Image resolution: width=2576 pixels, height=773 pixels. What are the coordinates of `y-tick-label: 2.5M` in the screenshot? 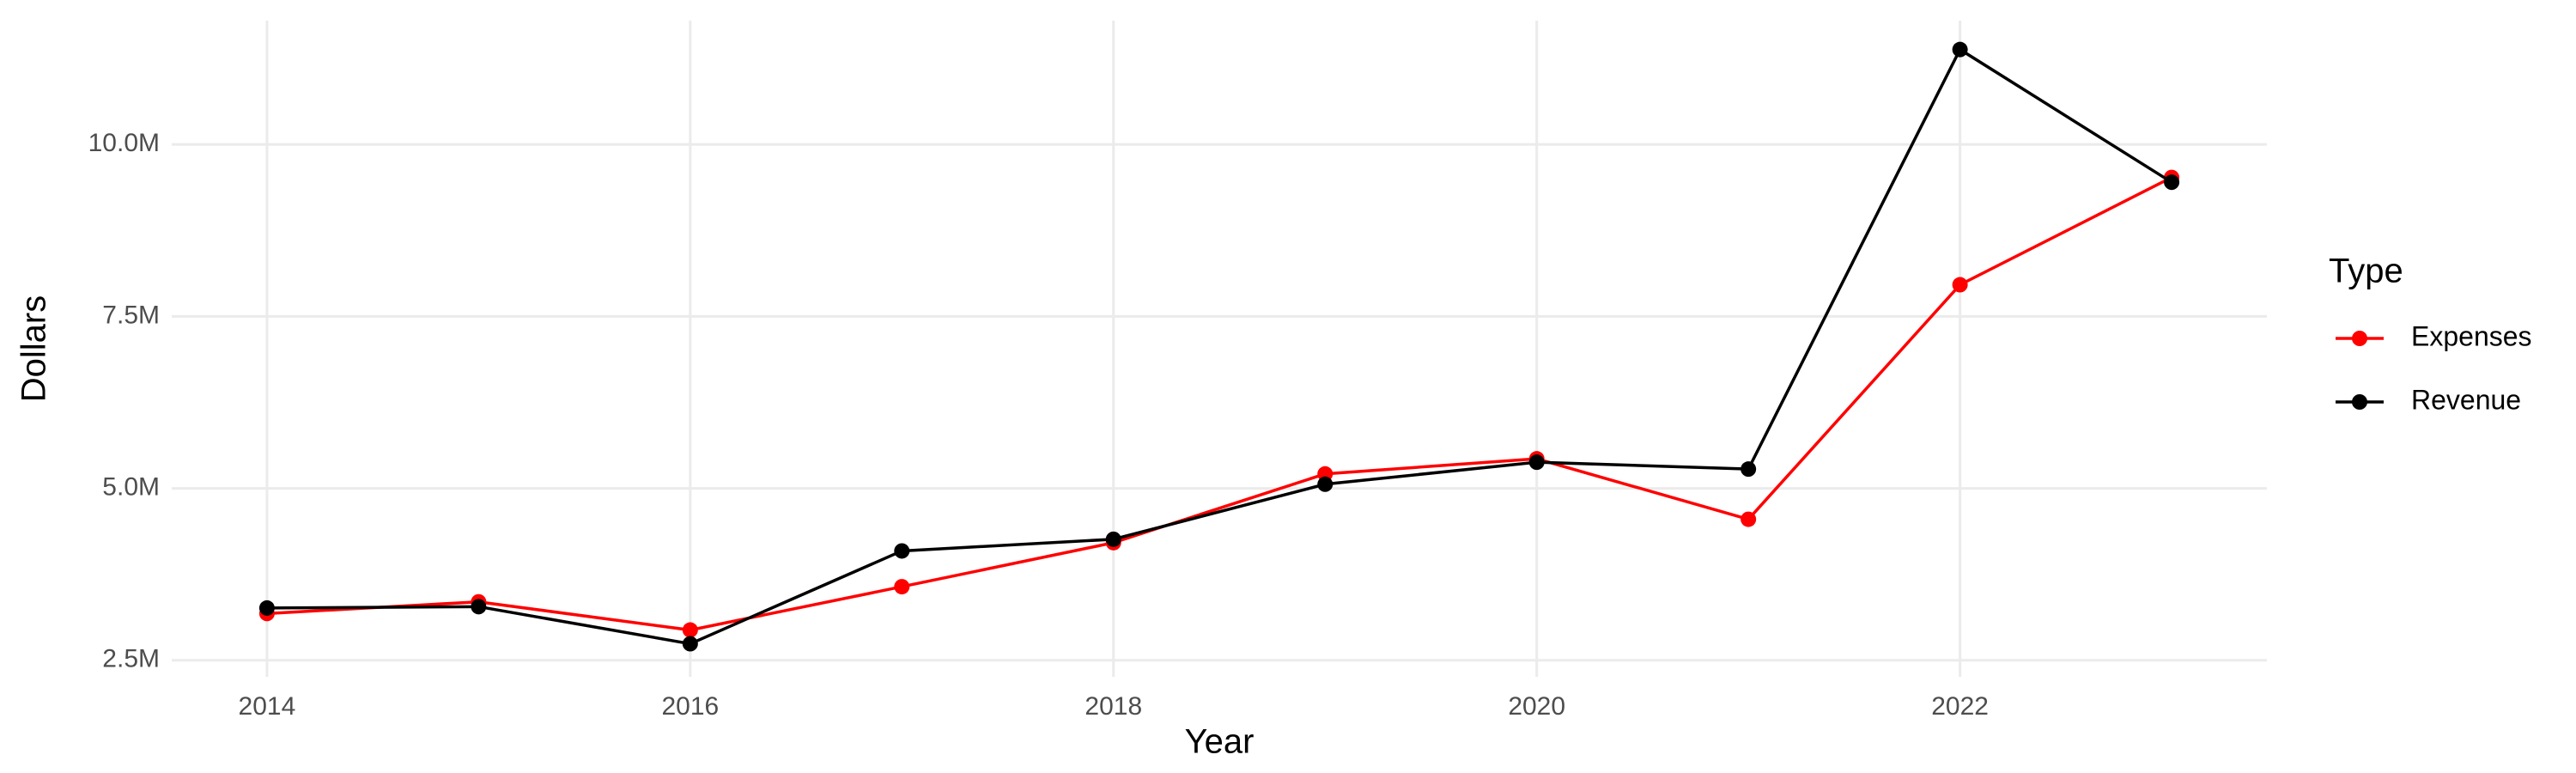 It's located at (131, 659).